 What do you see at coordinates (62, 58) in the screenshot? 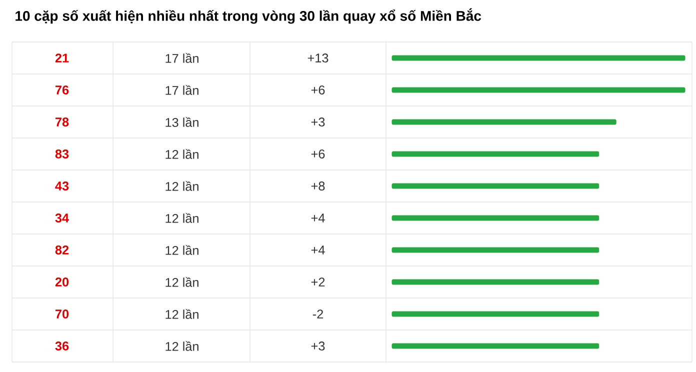
I see `y-tick-label: 21` at bounding box center [62, 58].